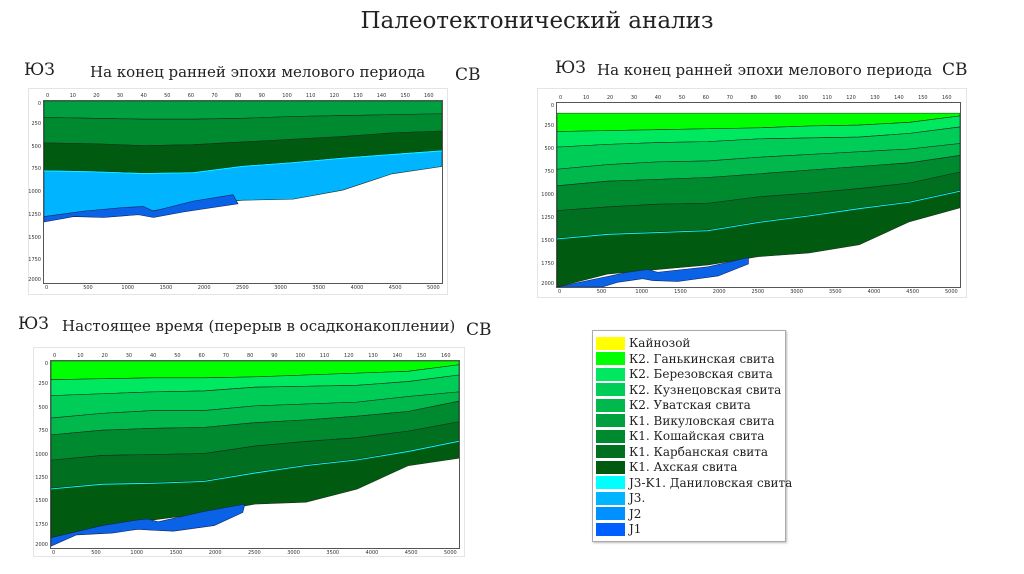 The width and height of the screenshot is (1024, 574). What do you see at coordinates (33, 324) in the screenshot?
I see `panel-3-sw-label: ЮЗ` at bounding box center [33, 324].